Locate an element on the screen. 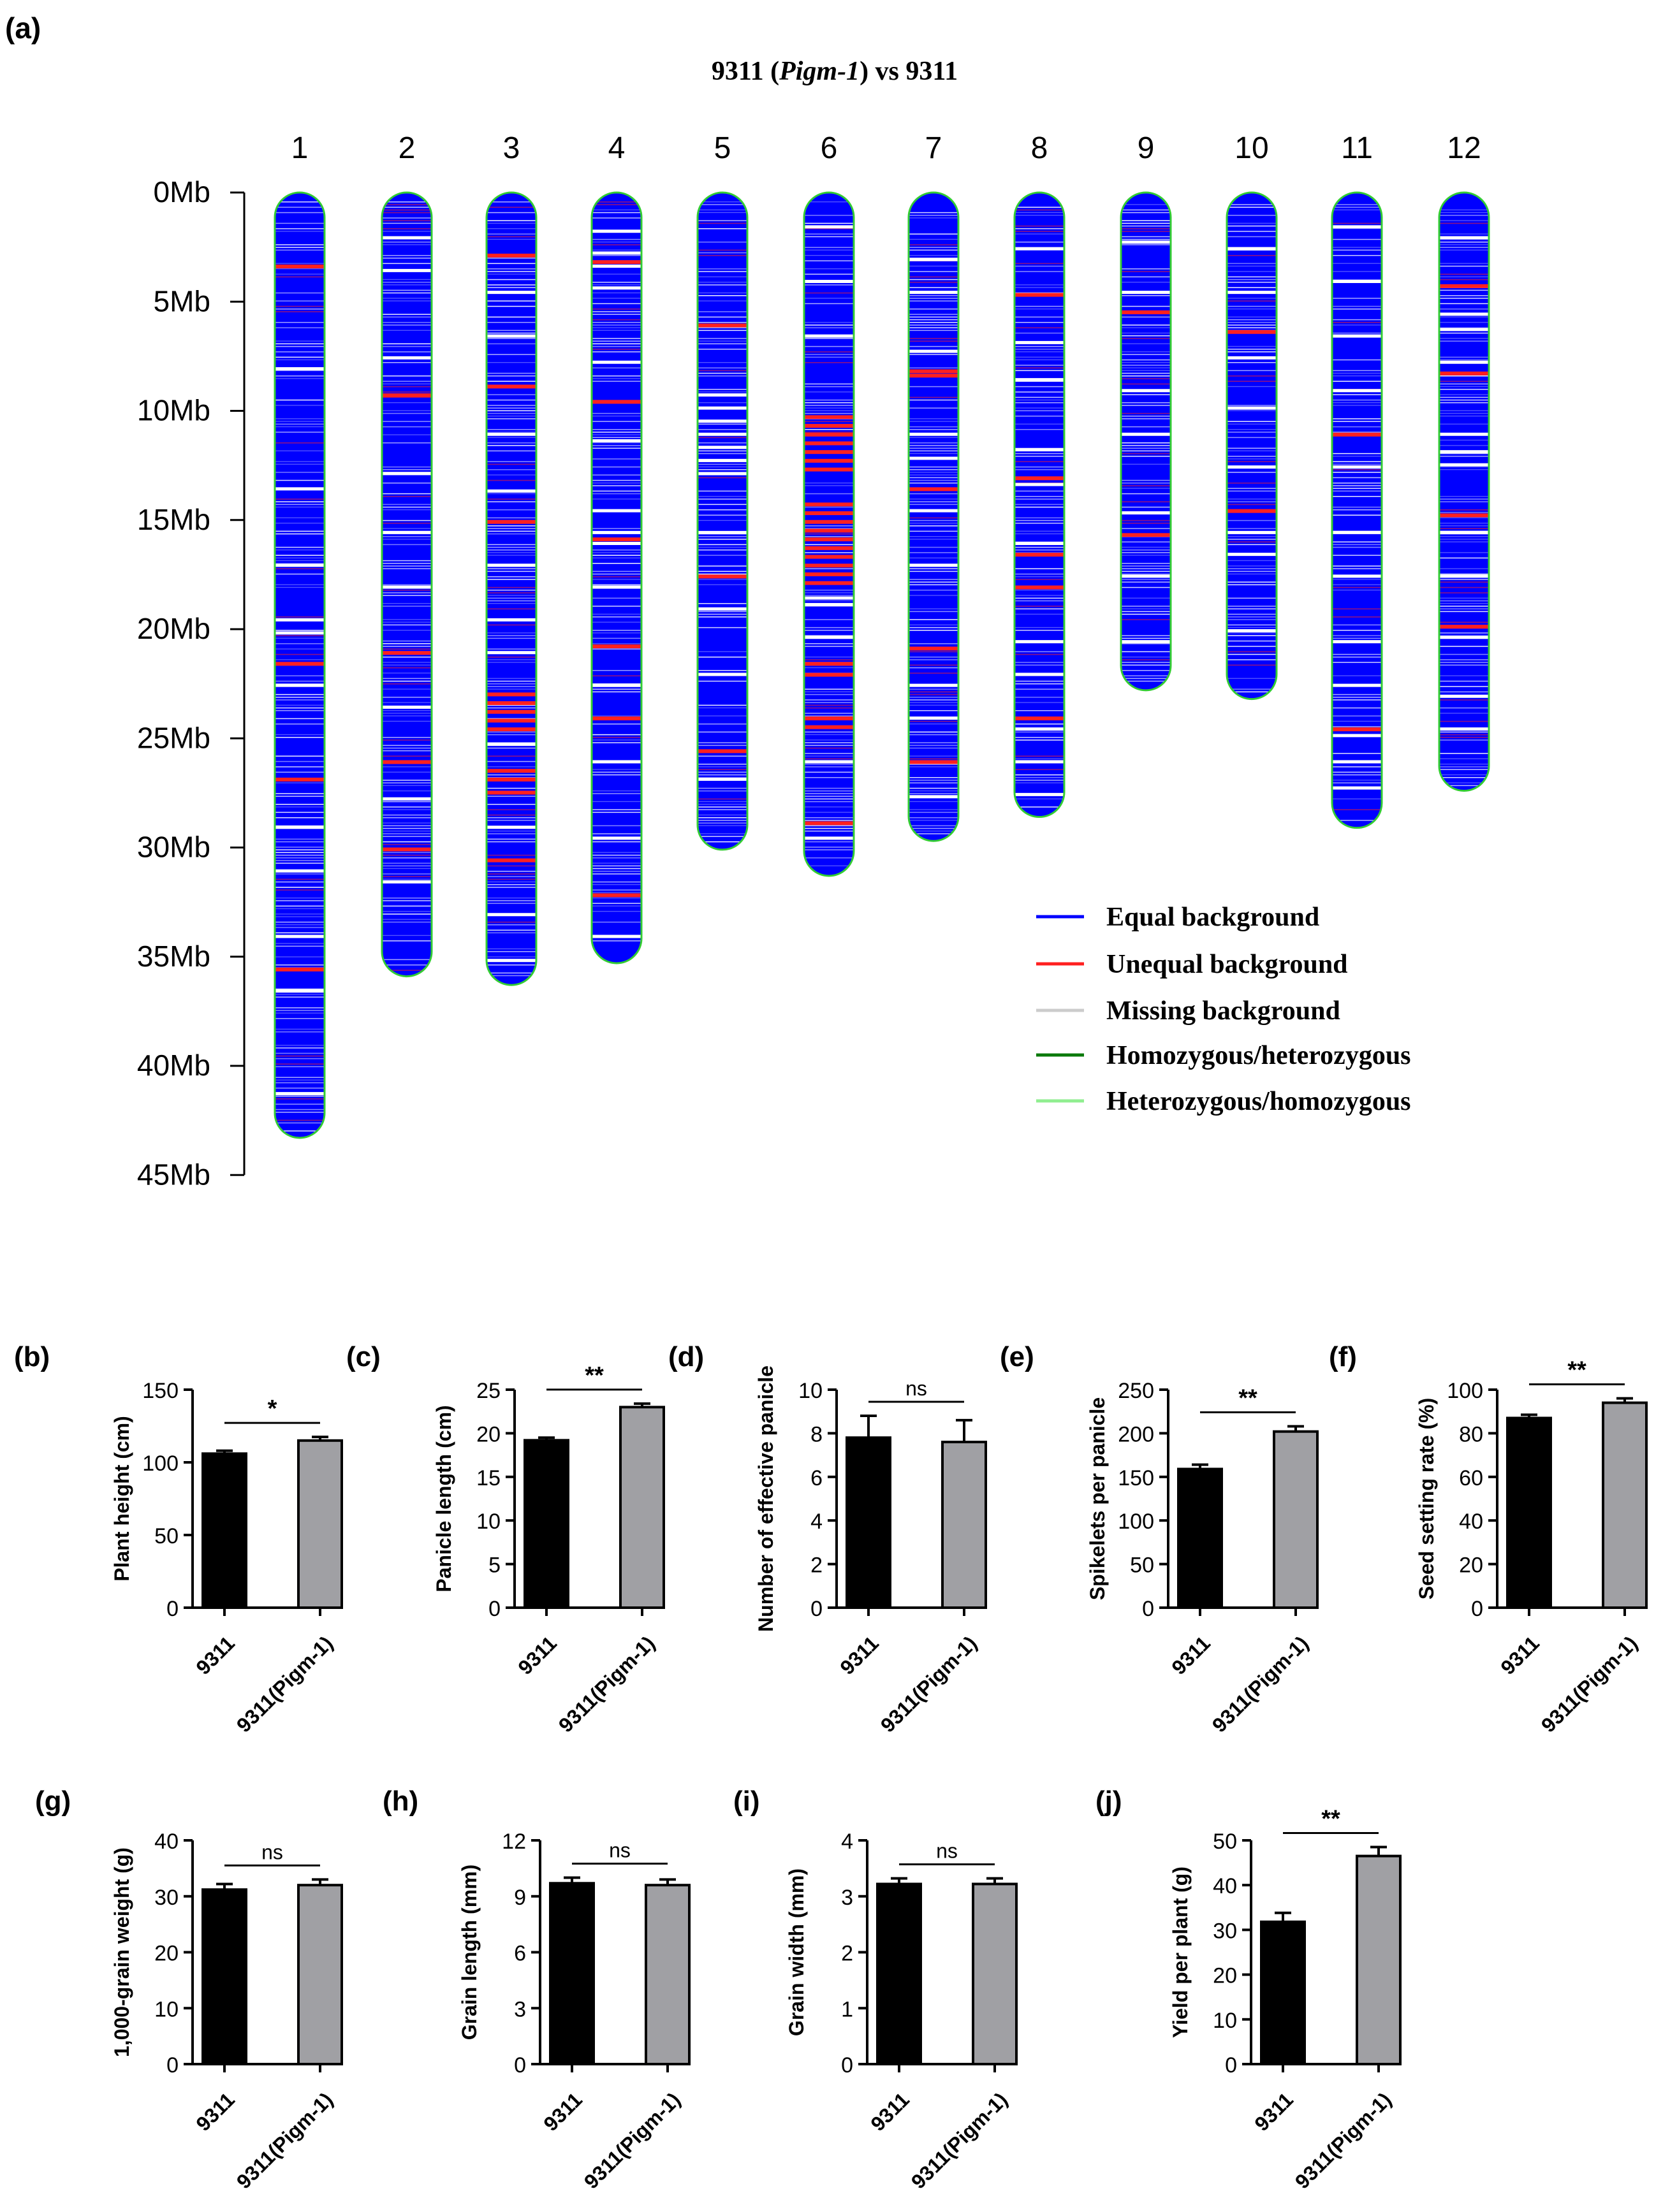 The width and height of the screenshot is (1670, 2212). x-tick-label: 9311(Pigm-1) is located at coordinates (1589, 1683).